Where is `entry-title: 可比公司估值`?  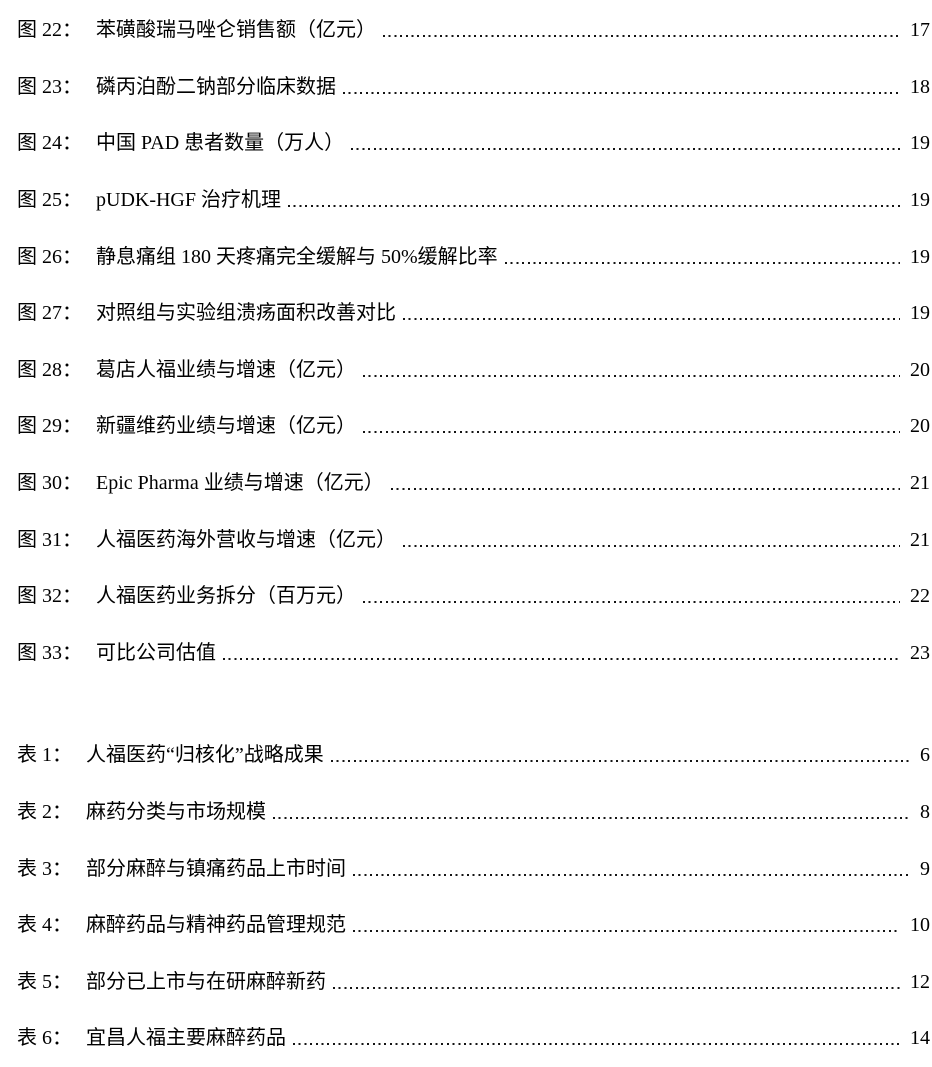
entry-title: 可比公司估值 is located at coordinates (156, 652).